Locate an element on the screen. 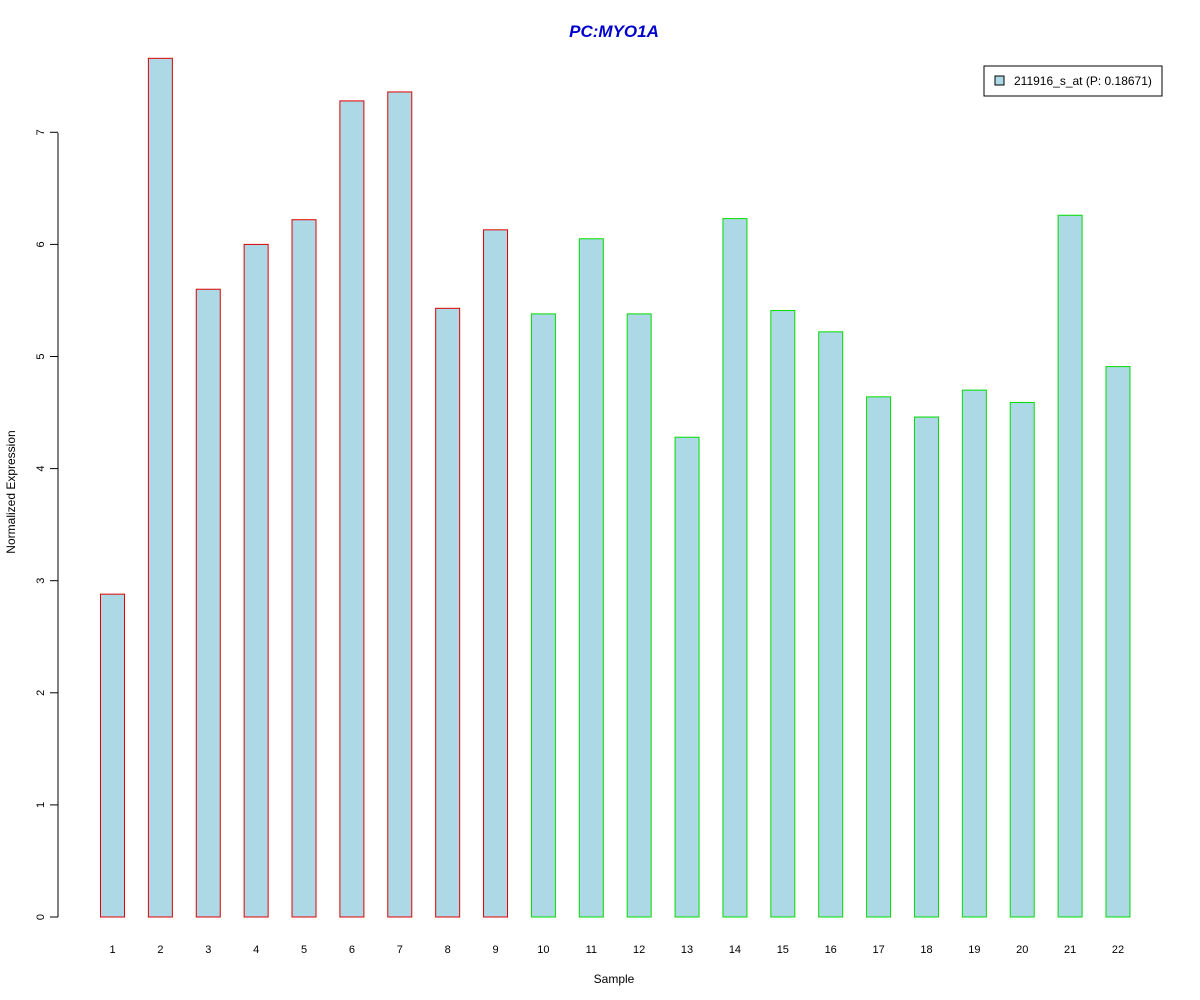  x-tick-label: 16 is located at coordinates (831, 950).